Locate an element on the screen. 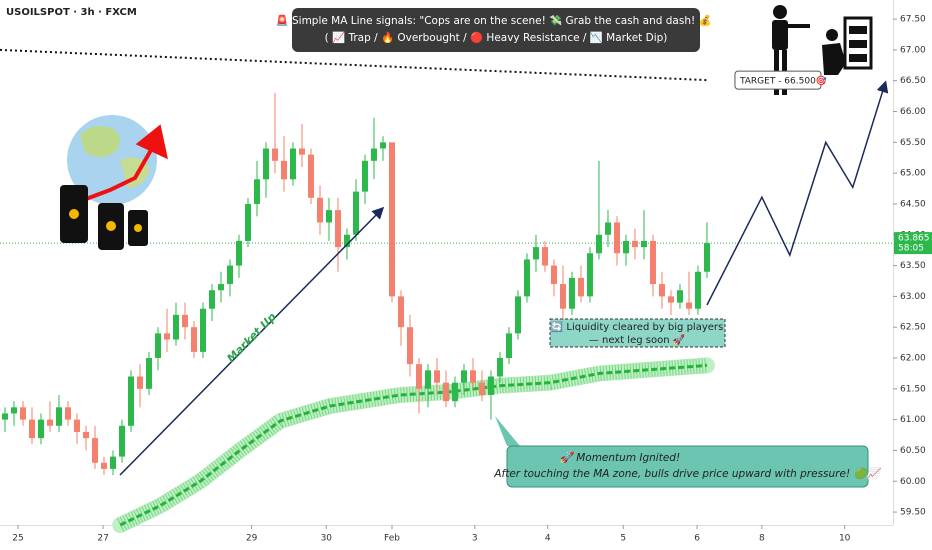  target-label: TARGET - 66.500🎯 is located at coordinates (783, 81).